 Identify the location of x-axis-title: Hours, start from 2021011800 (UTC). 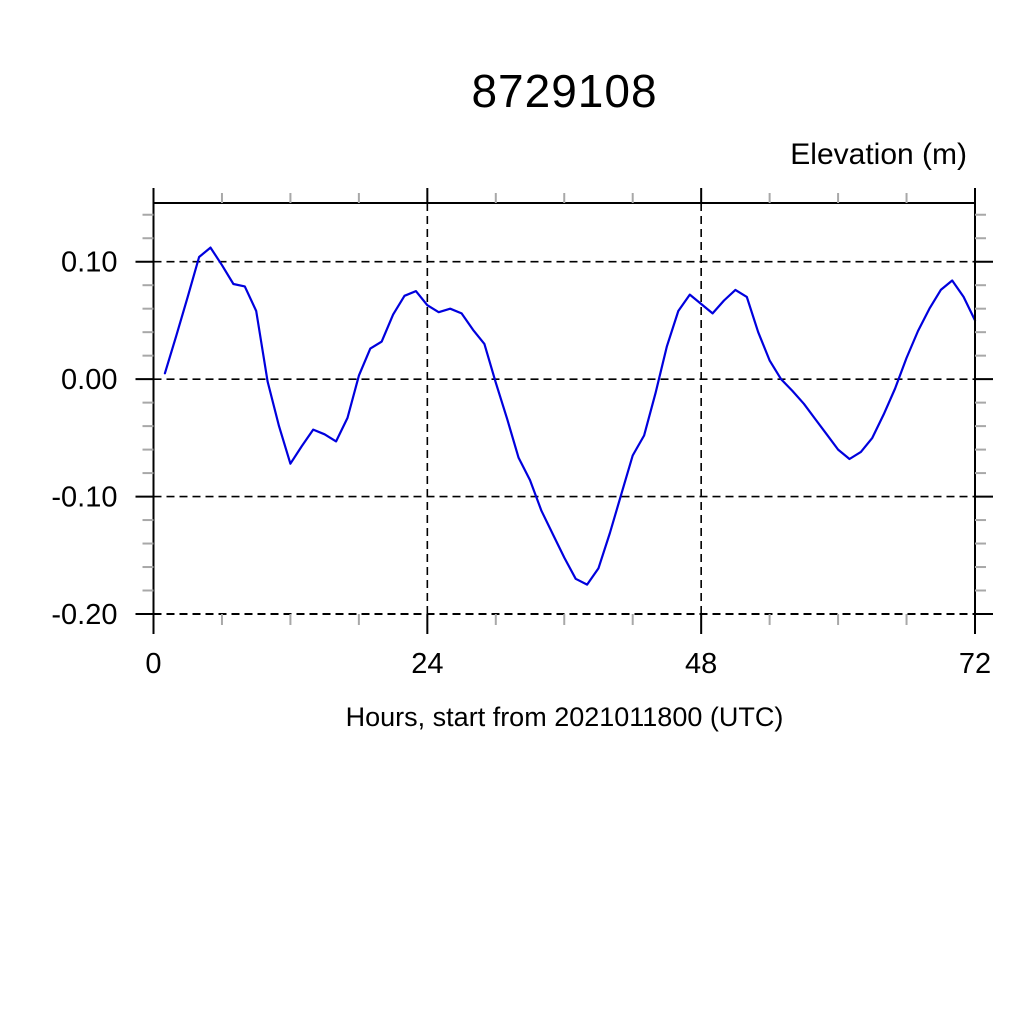
(564, 717).